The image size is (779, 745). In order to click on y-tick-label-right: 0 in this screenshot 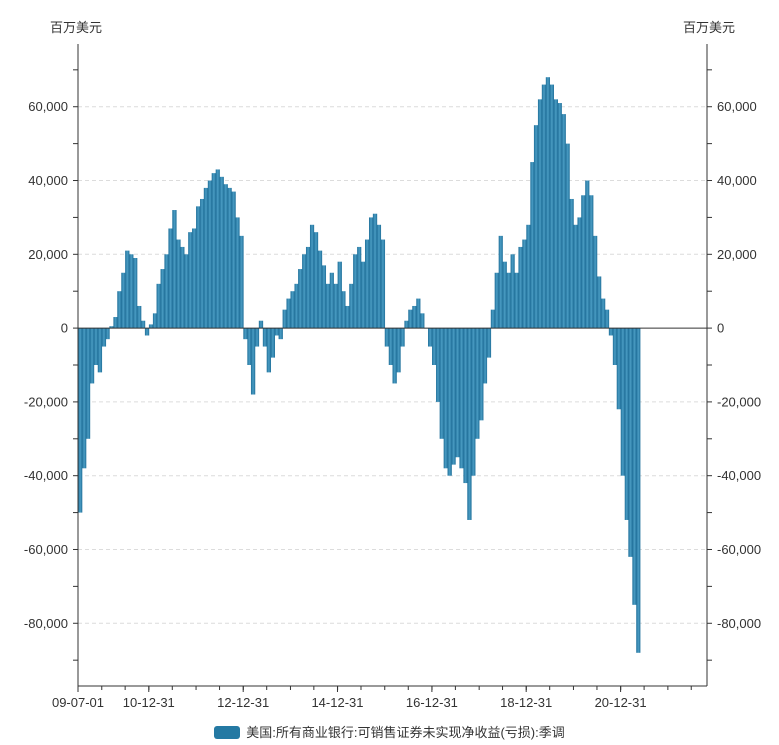, I will do `click(720, 328)`.